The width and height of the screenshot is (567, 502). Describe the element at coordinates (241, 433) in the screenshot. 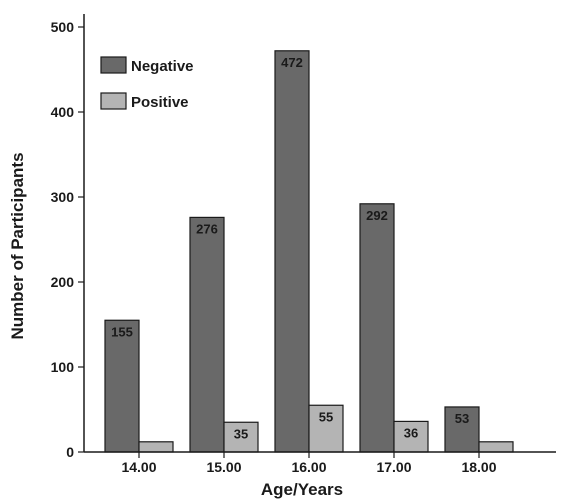

I see `data-label-positive-15.00: 35` at that location.